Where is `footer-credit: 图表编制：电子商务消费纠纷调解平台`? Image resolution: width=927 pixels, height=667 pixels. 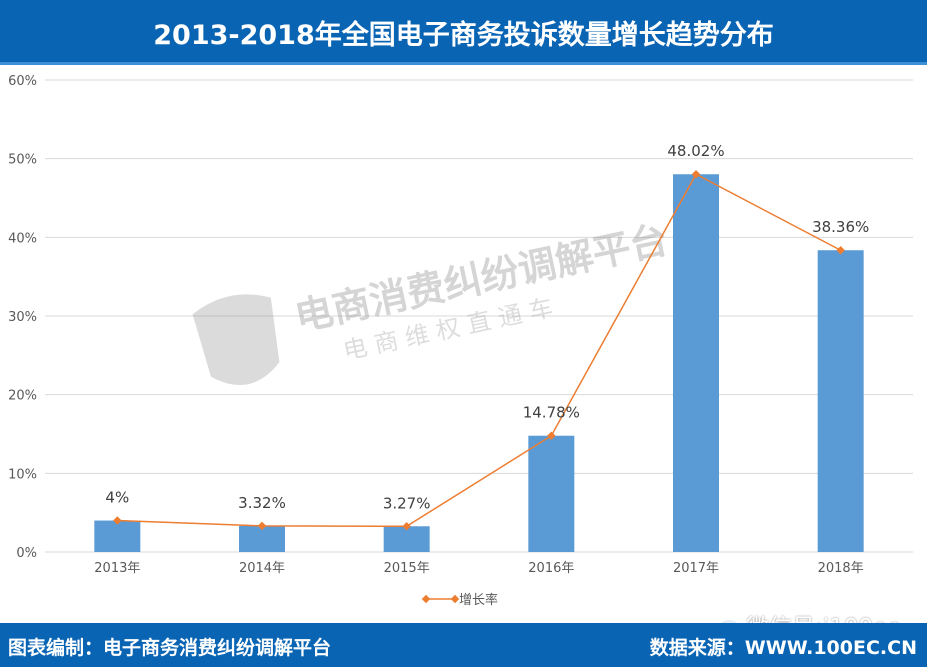 footer-credit: 图表编制：电子商务消费纠纷调解平台 is located at coordinates (170, 648).